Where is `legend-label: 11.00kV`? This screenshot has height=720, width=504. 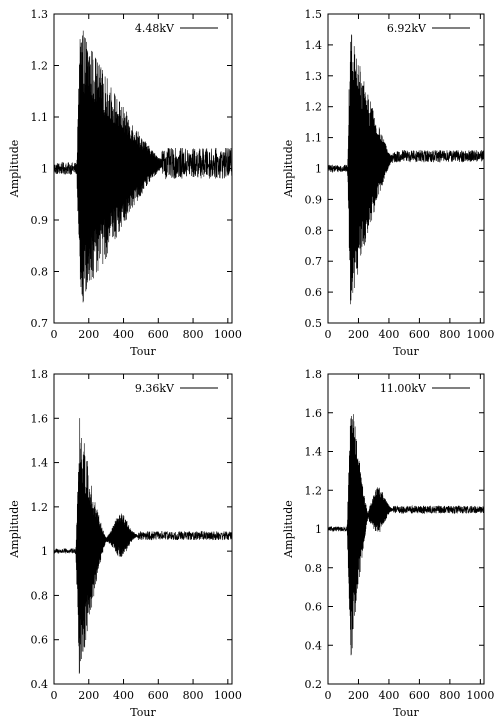 legend-label: 11.00kV is located at coordinates (403, 388).